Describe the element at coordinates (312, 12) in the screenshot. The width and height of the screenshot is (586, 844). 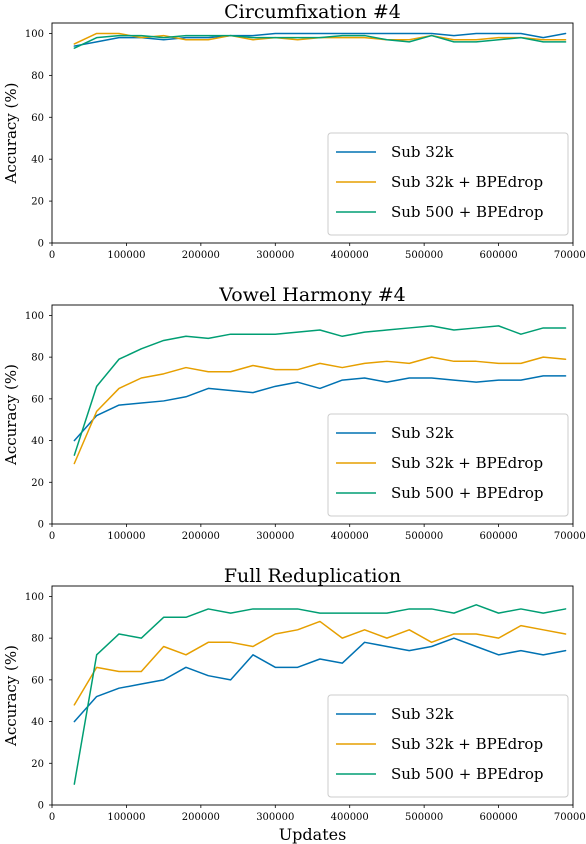
I see `chart-title: Circumfixation #4` at that location.